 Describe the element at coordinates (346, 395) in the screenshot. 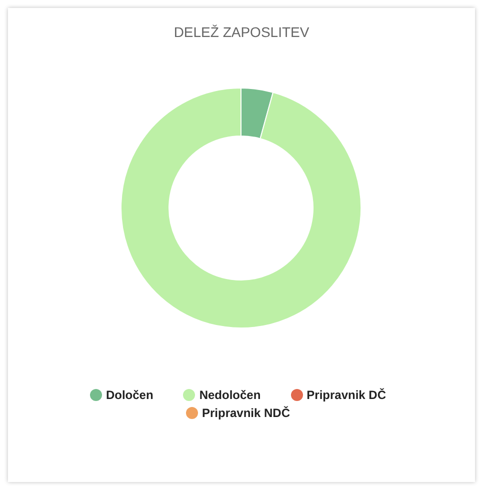

I see `legend-label: Pripravnik DČ` at that location.